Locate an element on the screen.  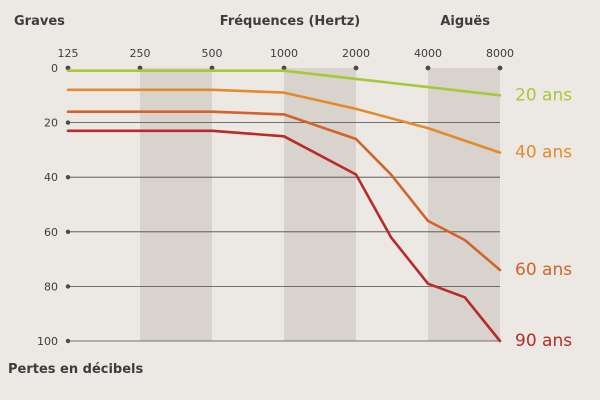
series-label-60-ans: 60 ans is located at coordinates (543, 270).